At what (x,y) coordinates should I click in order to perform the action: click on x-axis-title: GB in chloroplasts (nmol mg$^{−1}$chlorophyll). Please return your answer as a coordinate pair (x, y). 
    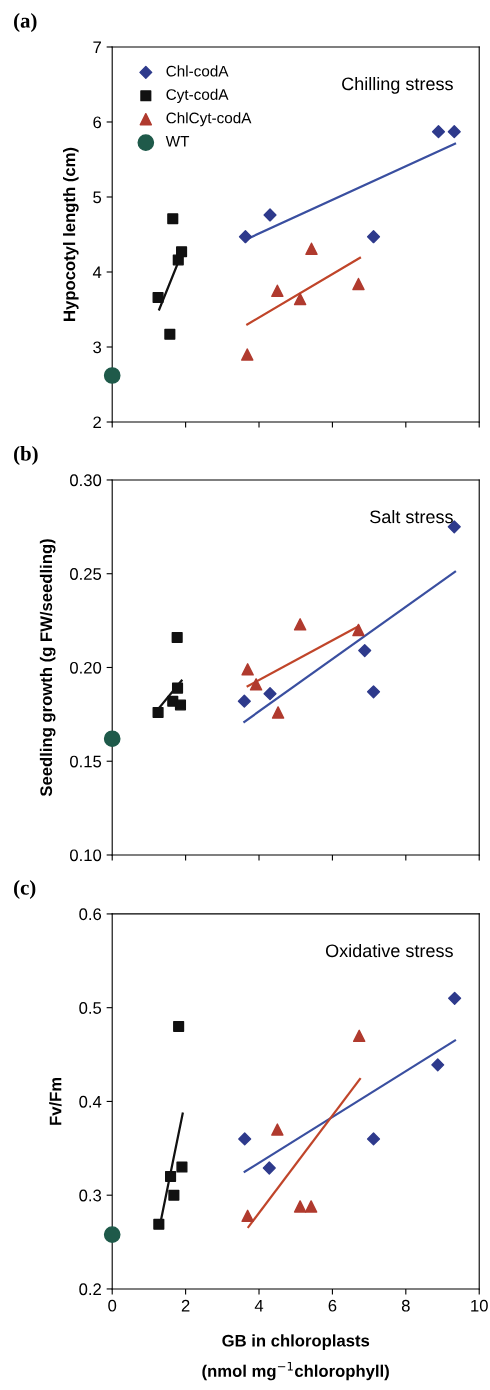
    Looking at the image, I should click on (295, 1357).